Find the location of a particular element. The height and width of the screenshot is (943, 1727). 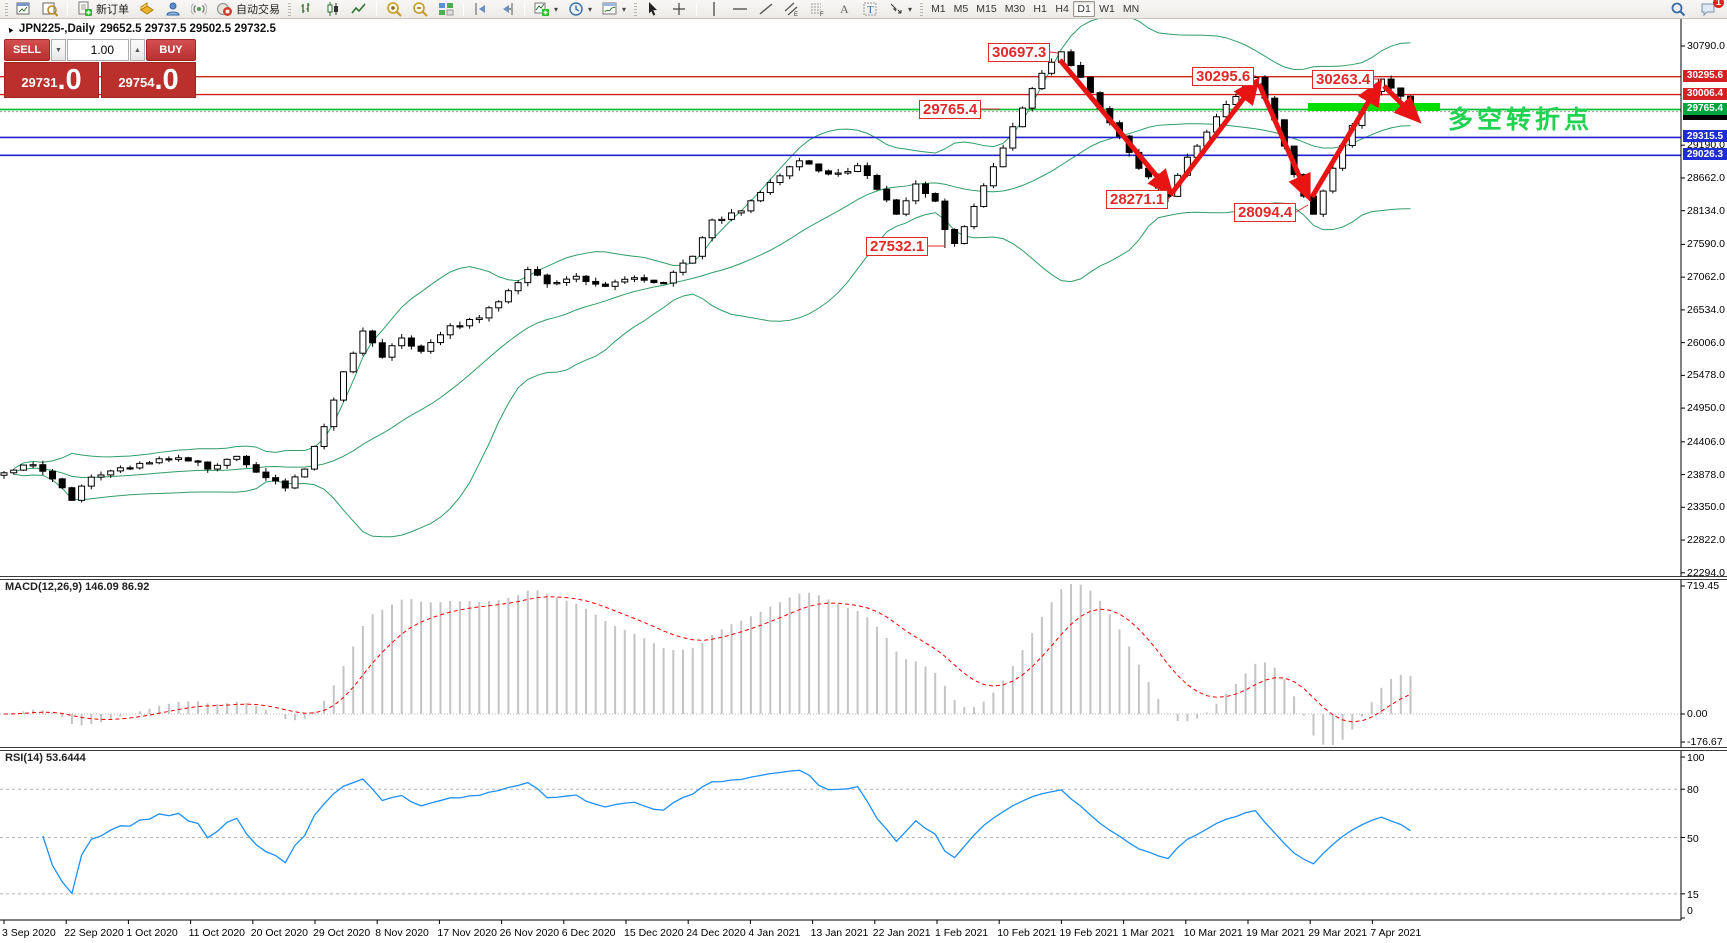

price-tick: 27062.0 is located at coordinates (1706, 277).